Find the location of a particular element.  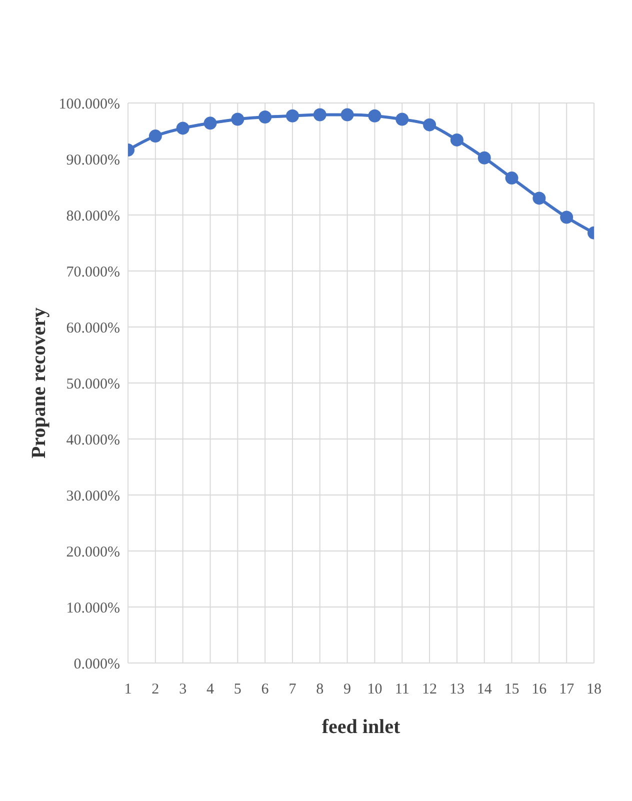

x-tick-label: 6 is located at coordinates (265, 690).